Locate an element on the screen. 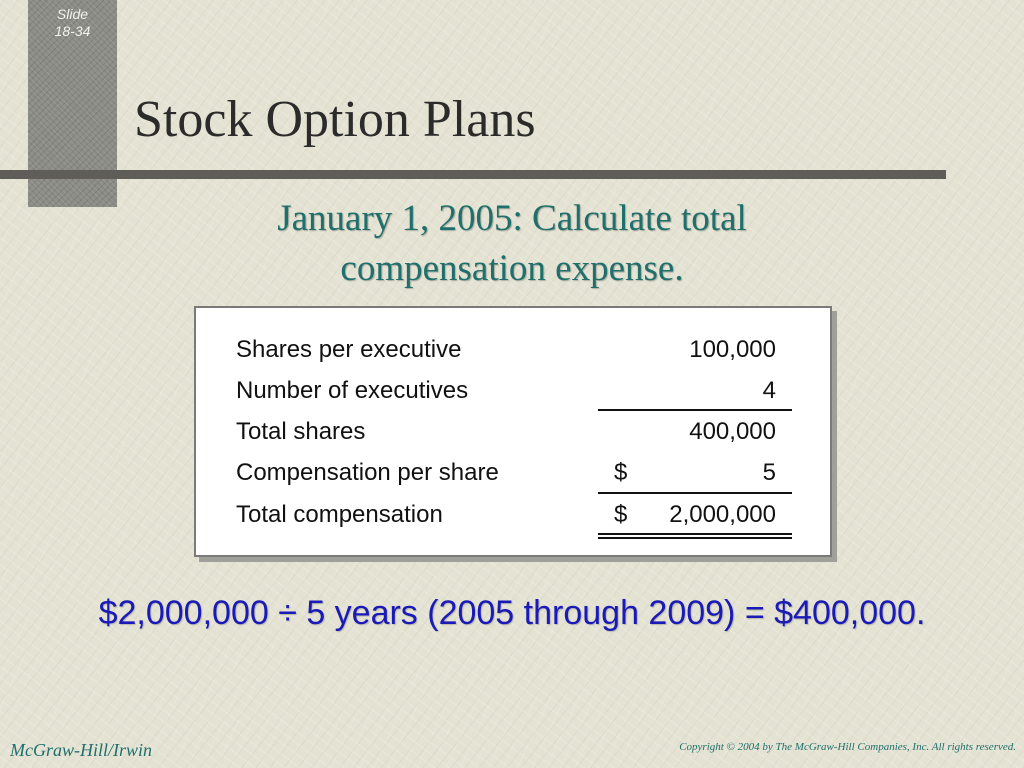 Image resolution: width=1024 pixels, height=768 pixels. row-value: 400,000 is located at coordinates (732, 431).